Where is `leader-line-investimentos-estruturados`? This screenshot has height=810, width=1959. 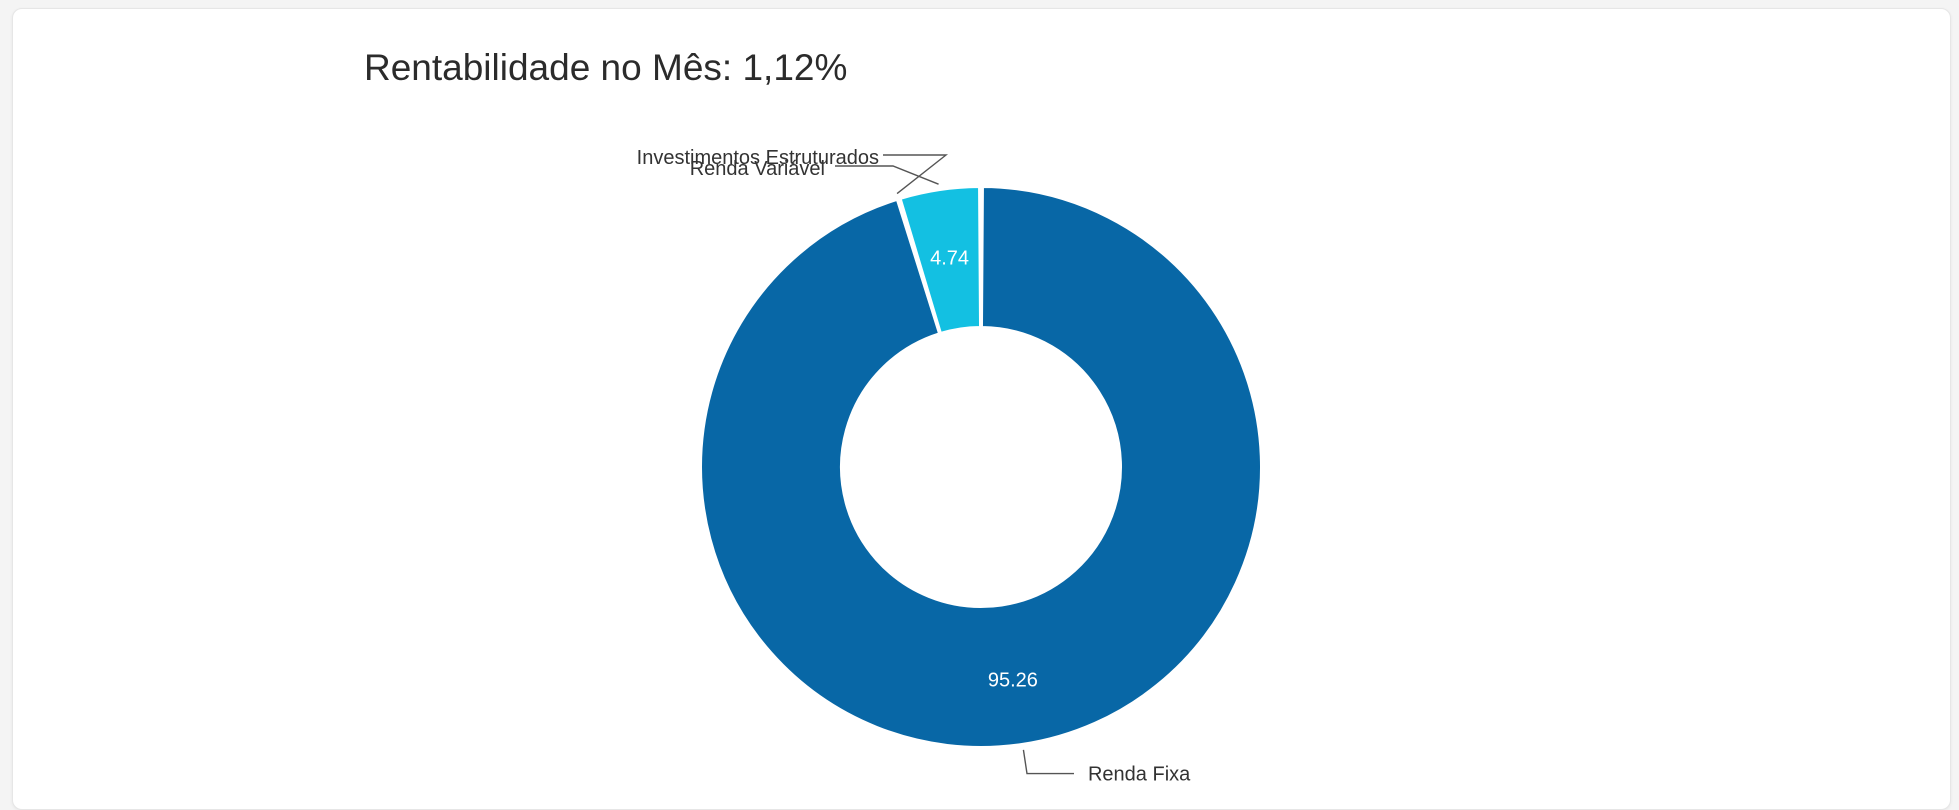 leader-line-investimentos-estruturados is located at coordinates (916, 174).